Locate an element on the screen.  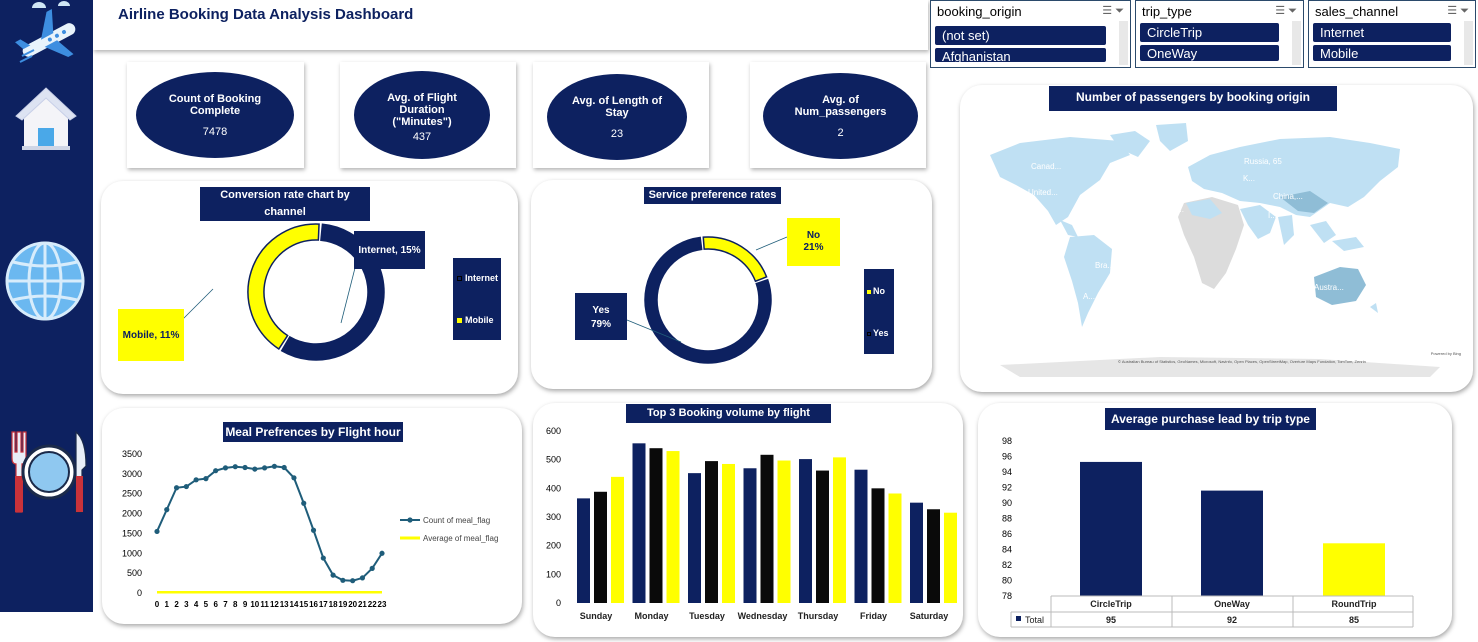
sidebar is located at coordinates (46, 306).